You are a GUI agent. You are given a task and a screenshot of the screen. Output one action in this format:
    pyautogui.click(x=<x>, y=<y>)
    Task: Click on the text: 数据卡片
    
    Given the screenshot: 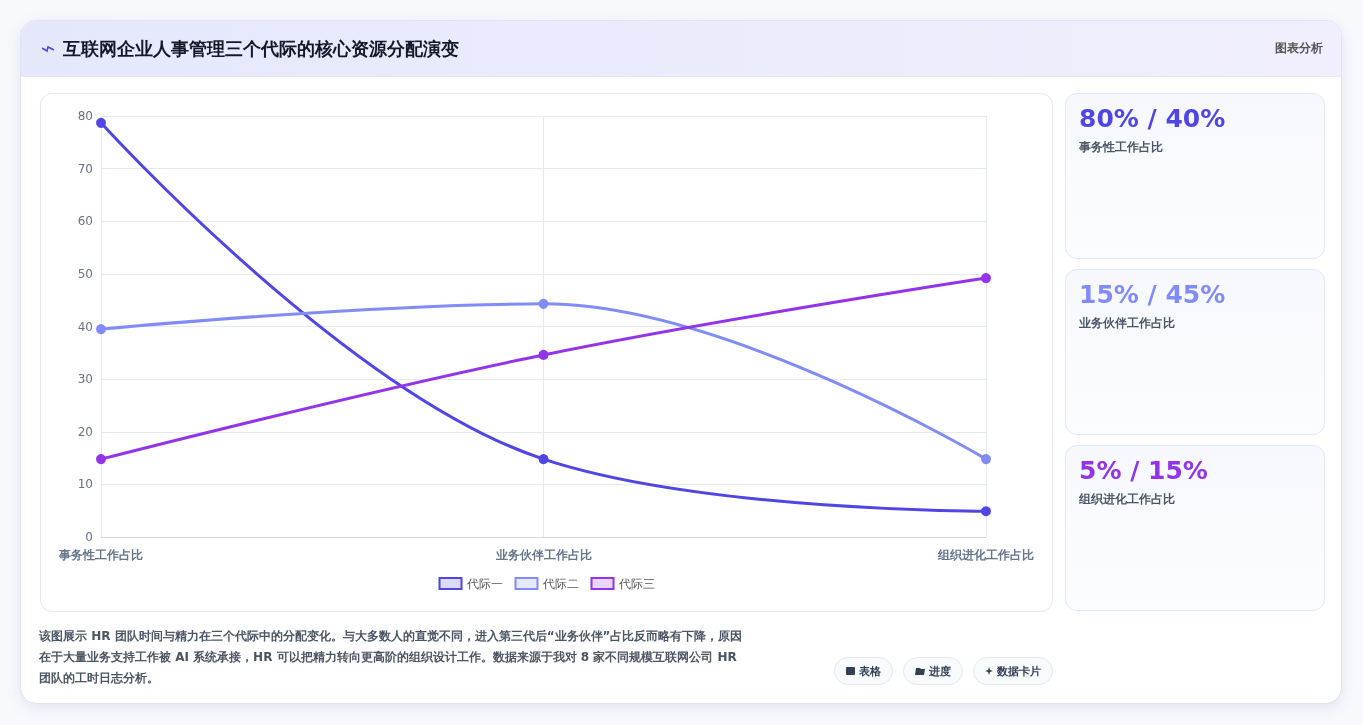 What is the action you would take?
    pyautogui.click(x=1013, y=671)
    